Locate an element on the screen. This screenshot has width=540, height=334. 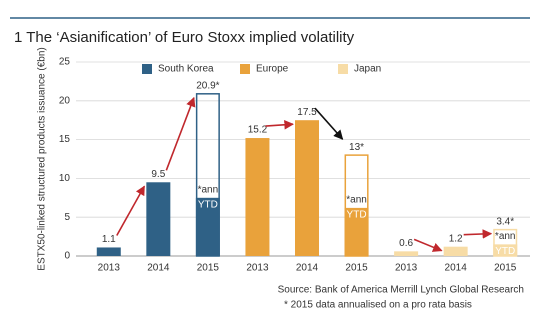
y-tick-label: 25 is located at coordinates (65, 62).